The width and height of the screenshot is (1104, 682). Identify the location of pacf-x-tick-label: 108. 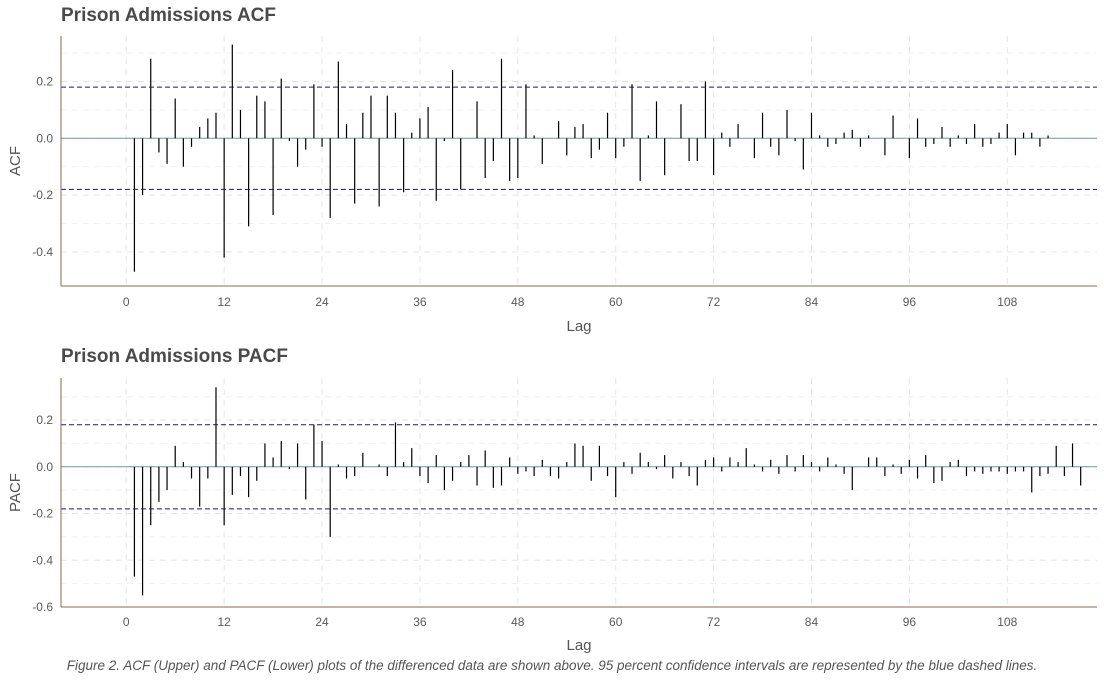
(1007, 622).